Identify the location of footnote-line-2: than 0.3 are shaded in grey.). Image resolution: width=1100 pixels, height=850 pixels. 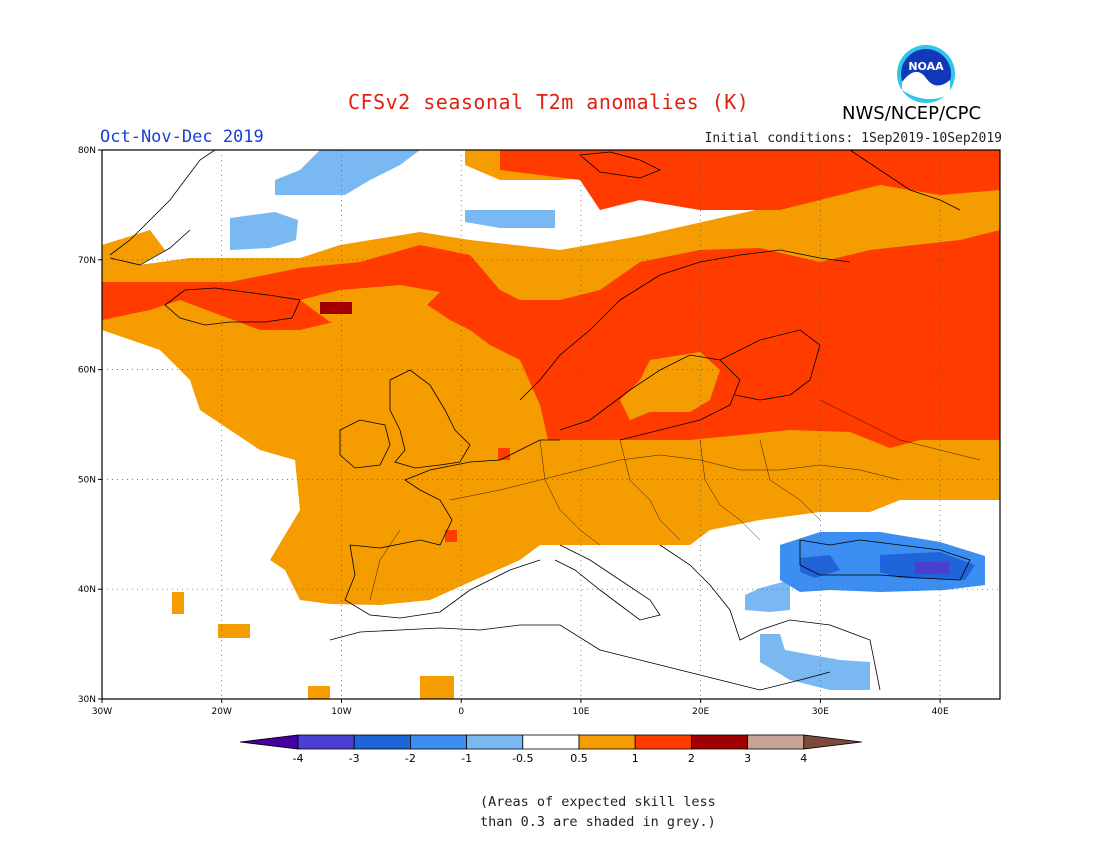
(598, 822).